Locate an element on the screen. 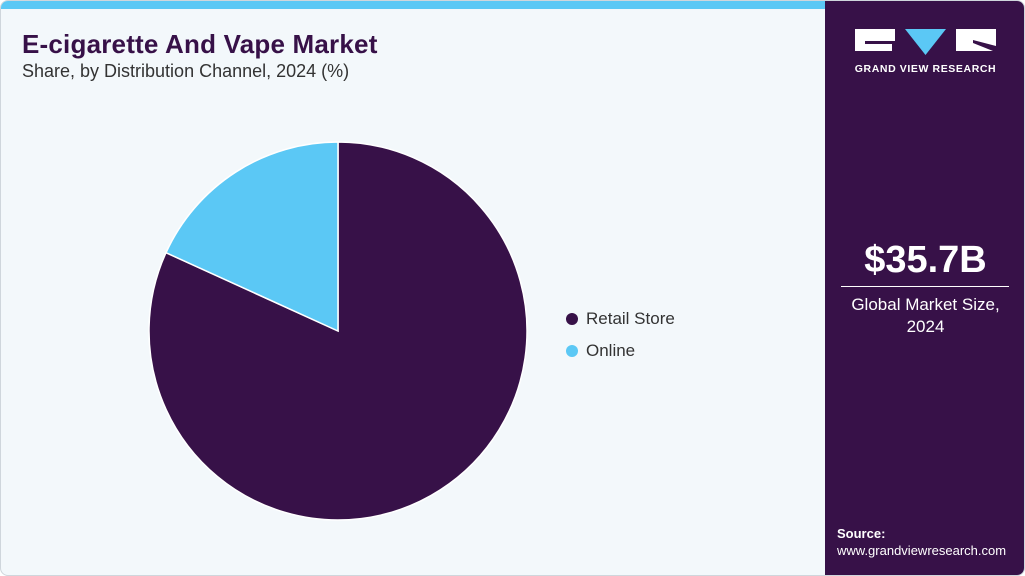 This screenshot has height=576, width=1025. chart-title: E-cigarette And Vape Market is located at coordinates (200, 44).